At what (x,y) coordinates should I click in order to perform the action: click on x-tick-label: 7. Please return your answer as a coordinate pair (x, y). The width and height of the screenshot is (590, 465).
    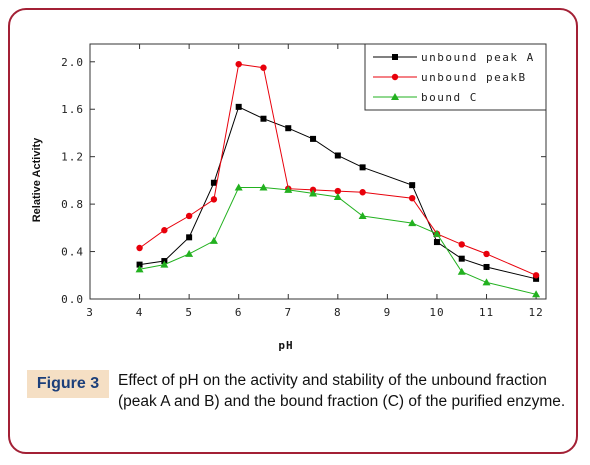
    Looking at the image, I should click on (288, 312).